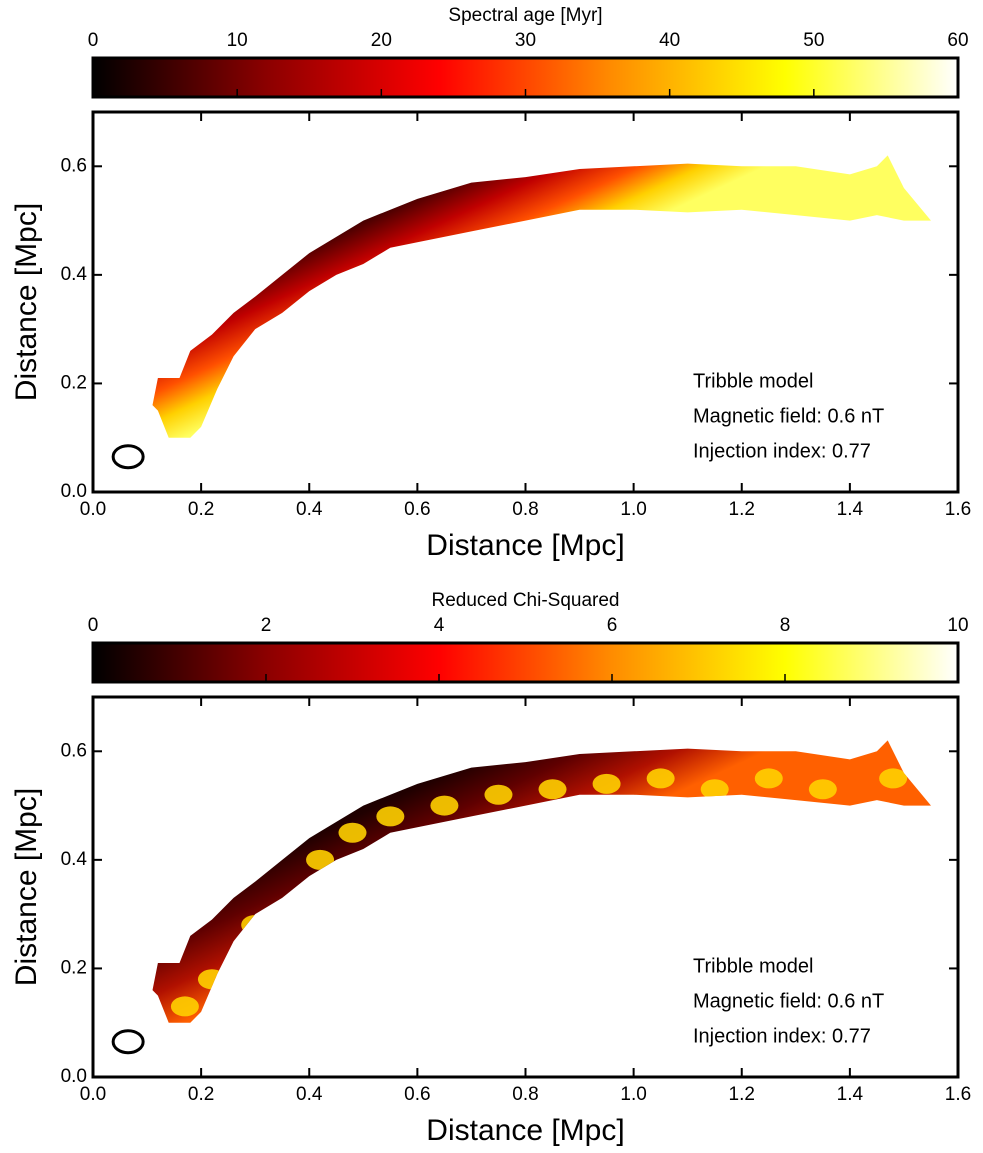 The width and height of the screenshot is (983, 1153). What do you see at coordinates (266, 625) in the screenshot?
I see `colorbar-tick-label: 2` at bounding box center [266, 625].